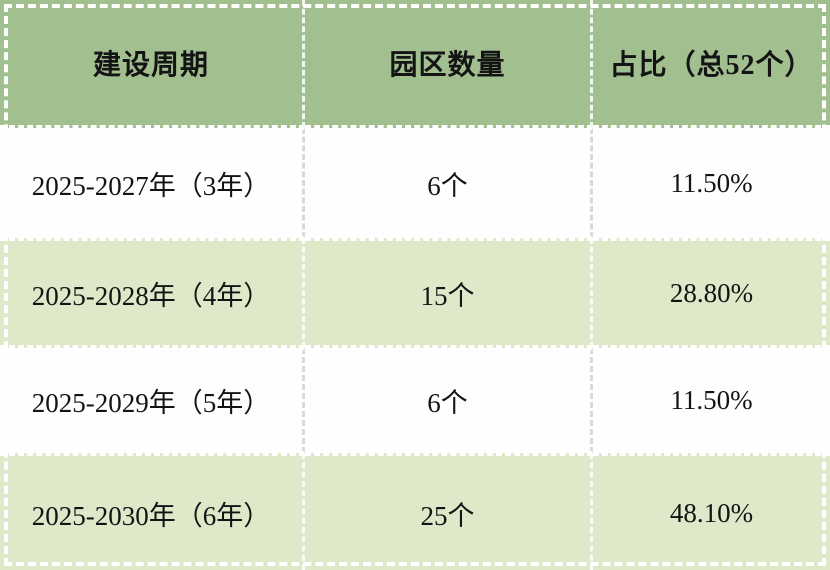  Describe the element at coordinates (711, 64) in the screenshot. I see `col-header-share: 占比（总52个）` at that location.